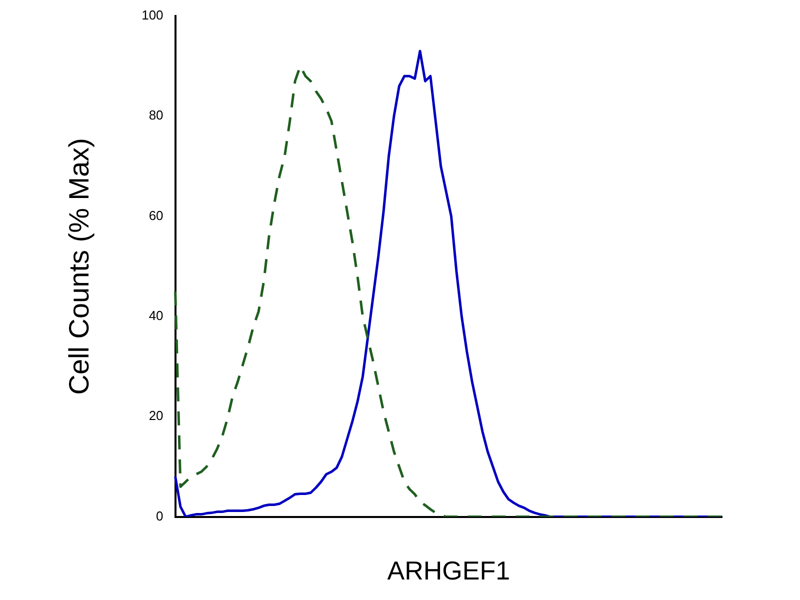 The height and width of the screenshot is (600, 800). Describe the element at coordinates (79, 266) in the screenshot. I see `y-axis-title: Cell Counts (% Max)` at that location.